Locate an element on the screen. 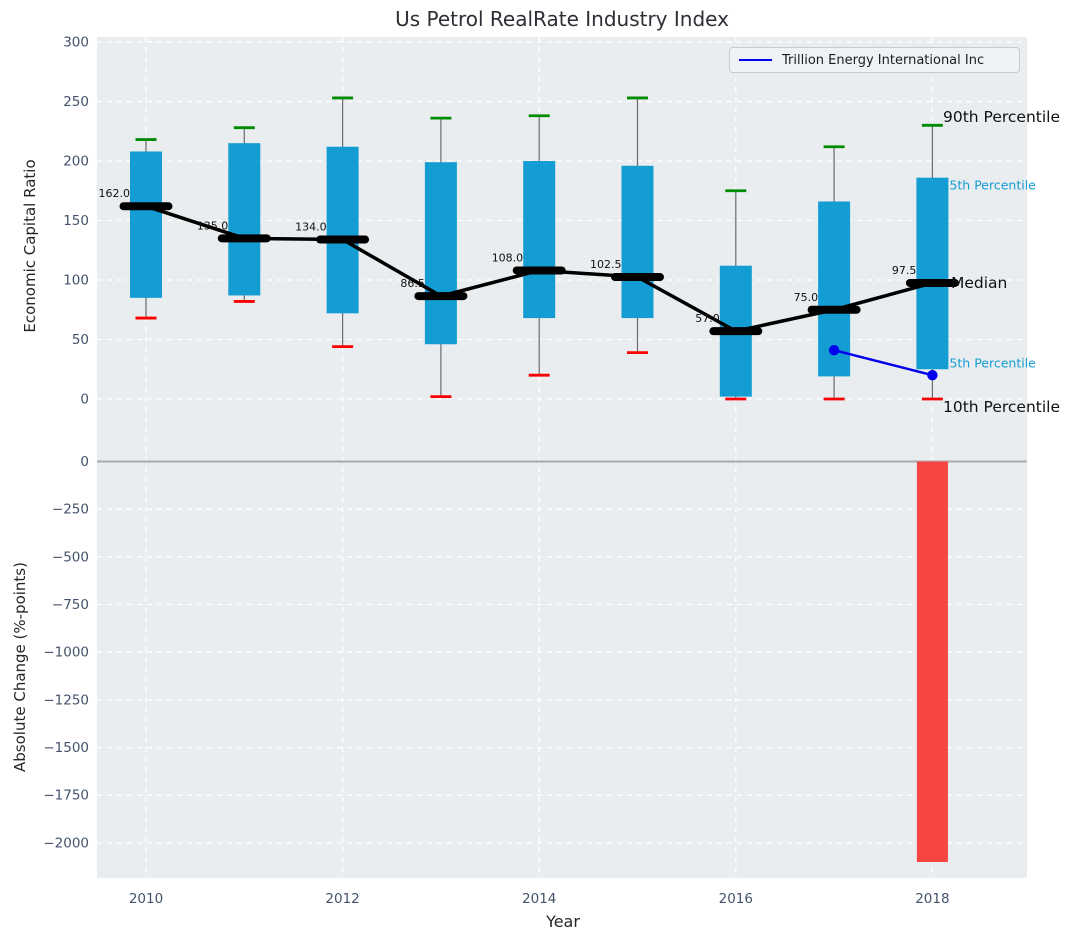 Image resolution: width=1077 pixels, height=942 pixels. ytick-bottom--1250: −1250 is located at coordinates (66, 700).